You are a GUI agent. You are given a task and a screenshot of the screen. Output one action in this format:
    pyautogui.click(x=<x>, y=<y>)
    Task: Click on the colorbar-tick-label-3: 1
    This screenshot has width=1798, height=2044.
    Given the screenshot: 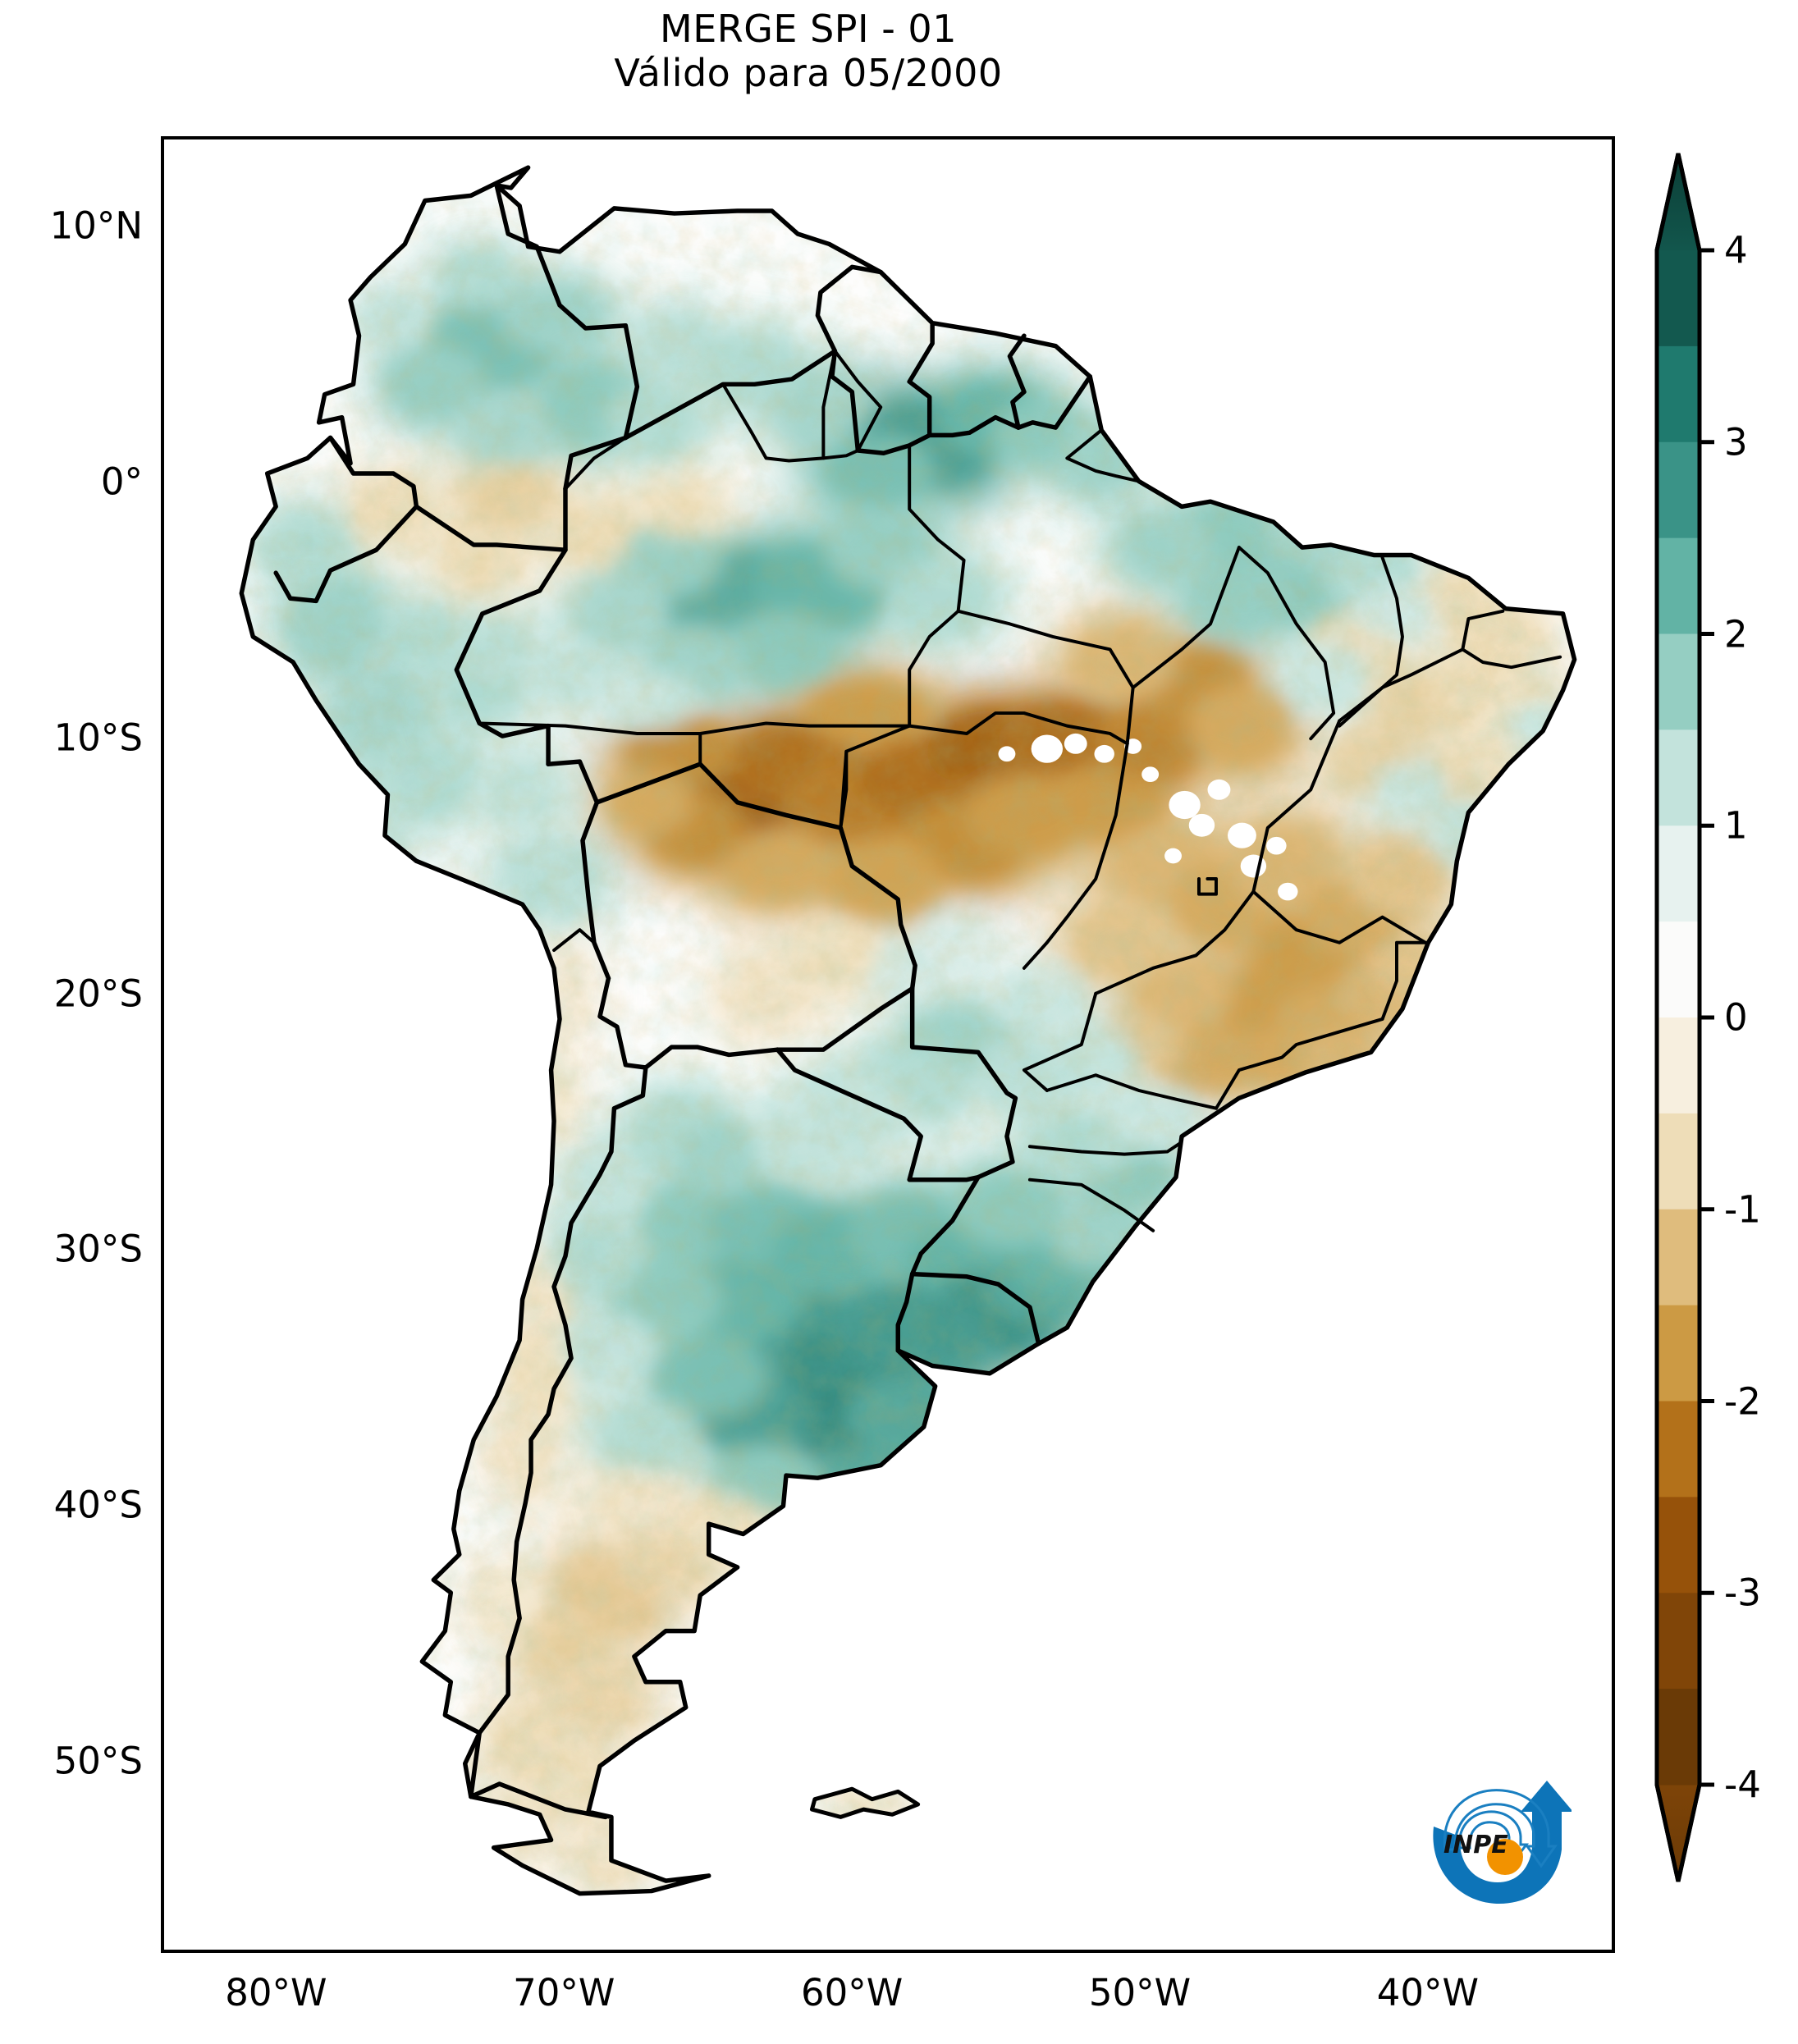 What is the action you would take?
    pyautogui.click(x=1736, y=825)
    